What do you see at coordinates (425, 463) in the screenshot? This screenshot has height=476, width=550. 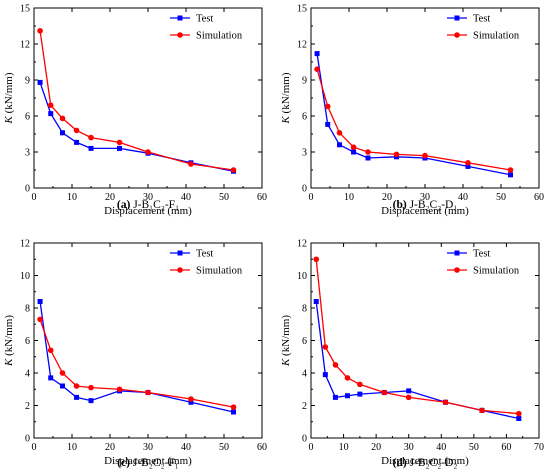 I see `panel-caption: (d) J-B₂C₂-D₂` at bounding box center [425, 463].